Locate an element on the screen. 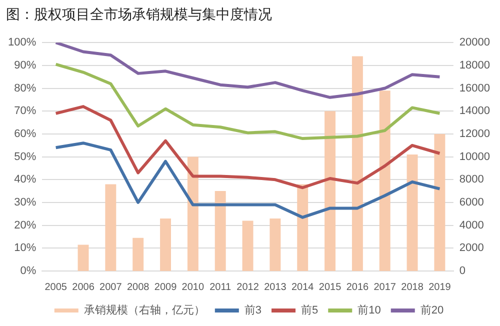 The width and height of the screenshot is (500, 326). y2-tick-label: 10000 is located at coordinates (474, 156).